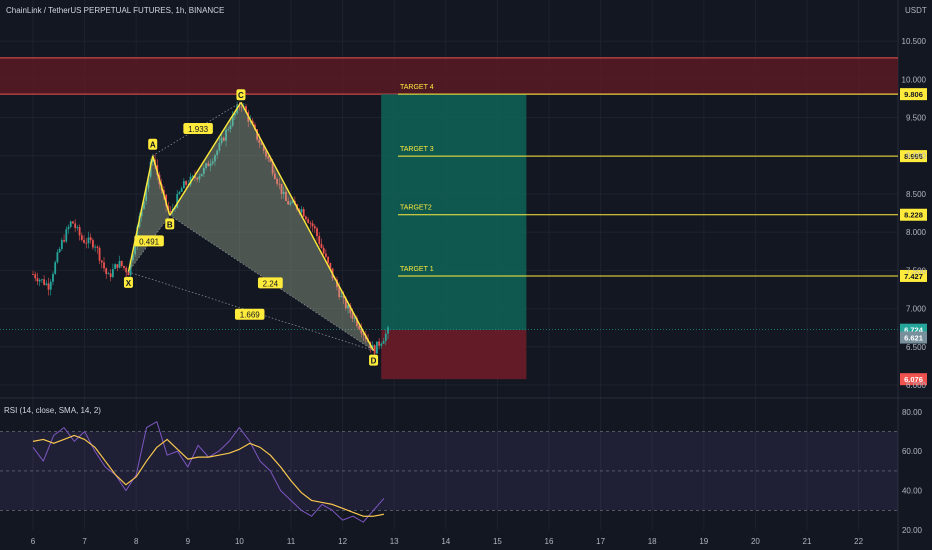 This screenshot has width=932, height=550. I want to click on leg-cd, so click(307, 226).